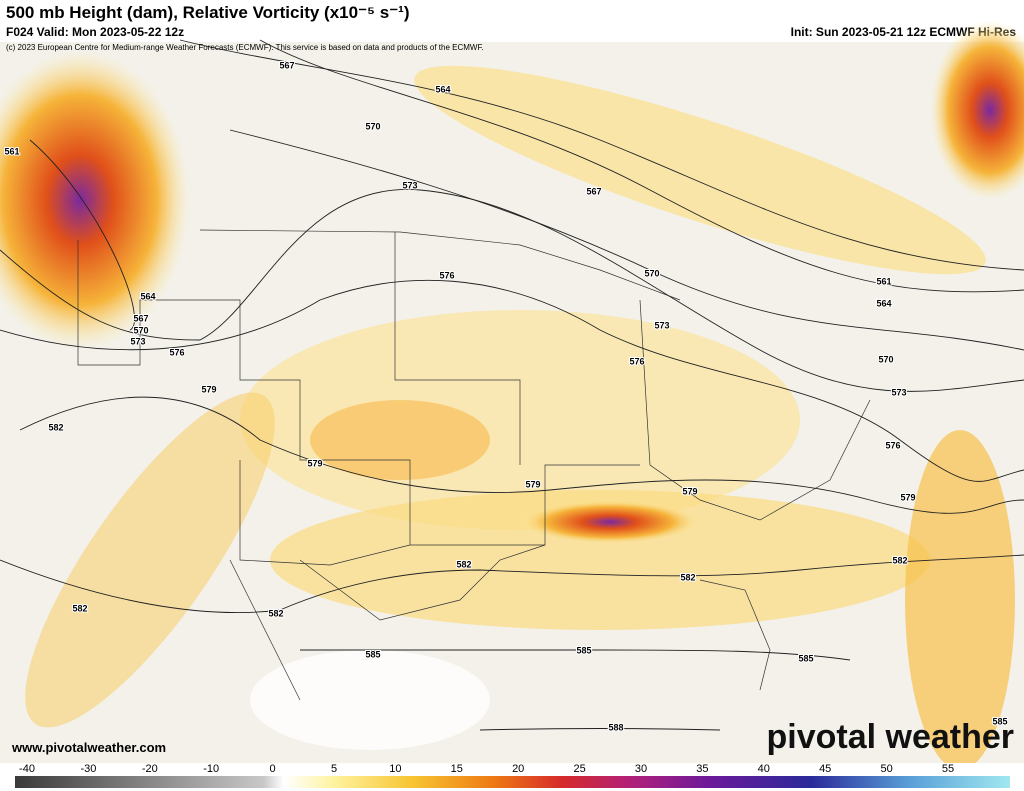  What do you see at coordinates (825, 769) in the screenshot?
I see `colorbar-tick-label: 45` at bounding box center [825, 769].